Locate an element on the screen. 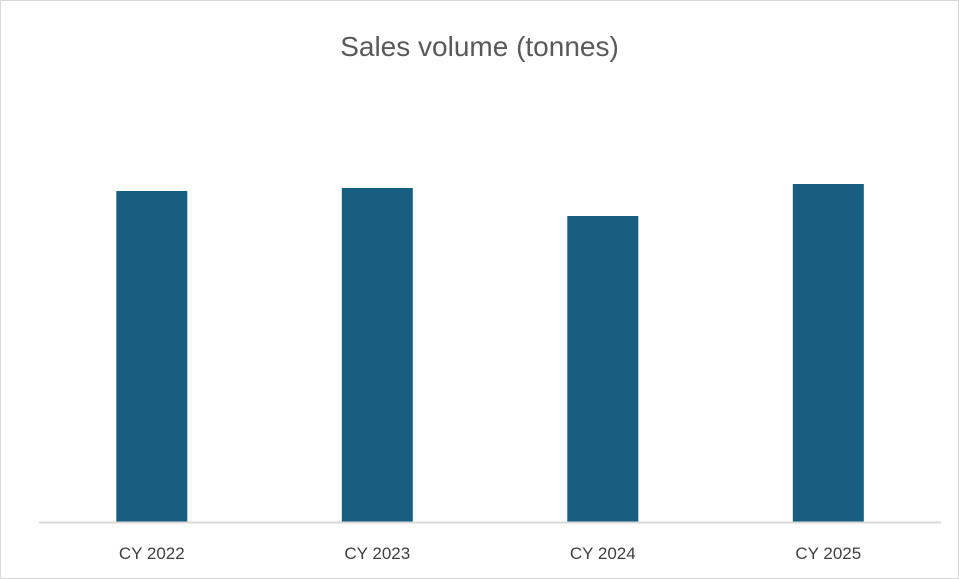  chart-title: Sales volume (tonnes) is located at coordinates (479, 46).